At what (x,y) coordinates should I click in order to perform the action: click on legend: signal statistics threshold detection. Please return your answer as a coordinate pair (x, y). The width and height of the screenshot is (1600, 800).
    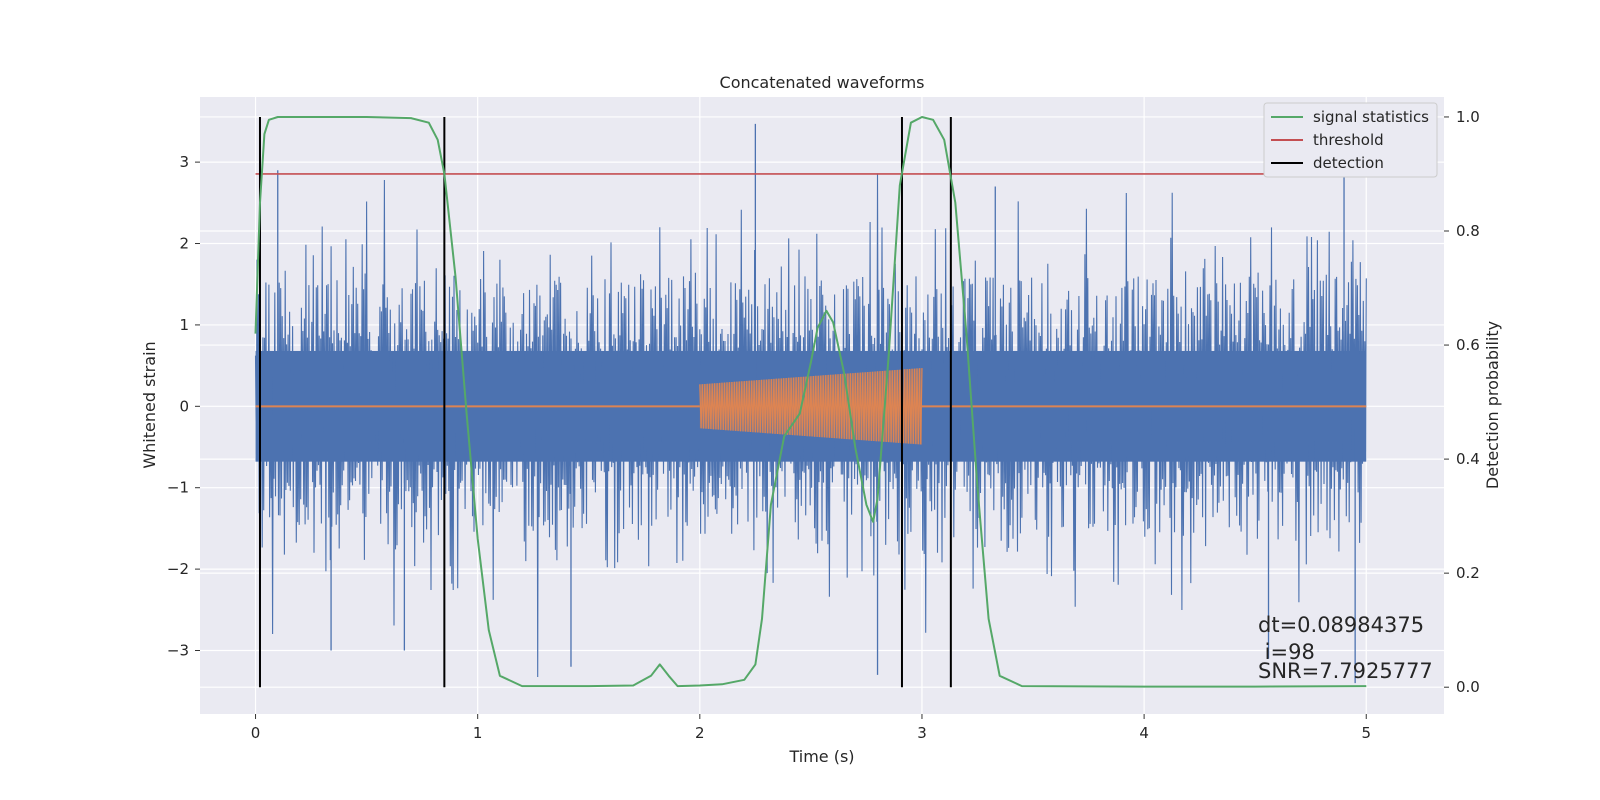
    Looking at the image, I should click on (1350, 140).